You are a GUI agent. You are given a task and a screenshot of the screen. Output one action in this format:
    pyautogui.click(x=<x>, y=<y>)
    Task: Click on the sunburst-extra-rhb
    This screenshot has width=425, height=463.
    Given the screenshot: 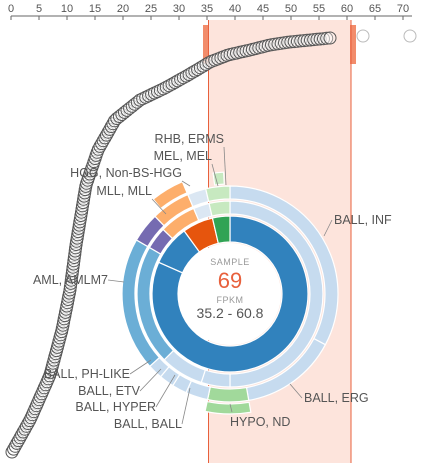 What is the action you would take?
    pyautogui.click(x=218, y=178)
    